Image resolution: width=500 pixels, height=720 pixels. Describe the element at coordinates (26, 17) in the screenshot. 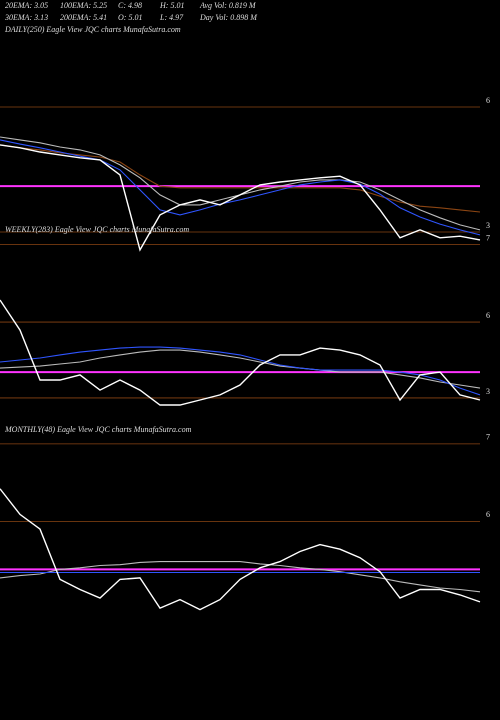

I see `stat: 30EMA: 3.13` at that location.